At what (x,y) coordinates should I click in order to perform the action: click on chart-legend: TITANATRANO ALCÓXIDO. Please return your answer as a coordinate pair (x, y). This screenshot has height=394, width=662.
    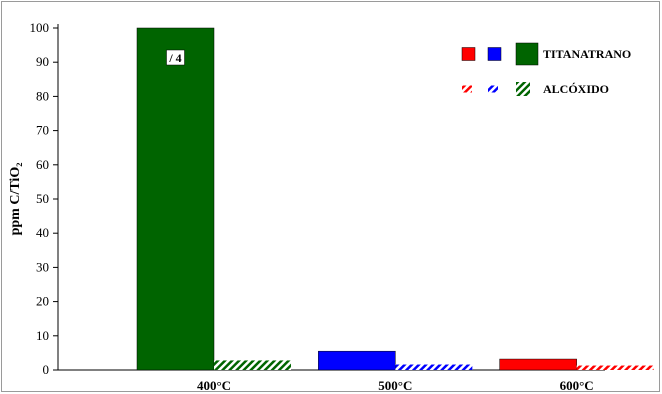
    Looking at the image, I should click on (546, 69).